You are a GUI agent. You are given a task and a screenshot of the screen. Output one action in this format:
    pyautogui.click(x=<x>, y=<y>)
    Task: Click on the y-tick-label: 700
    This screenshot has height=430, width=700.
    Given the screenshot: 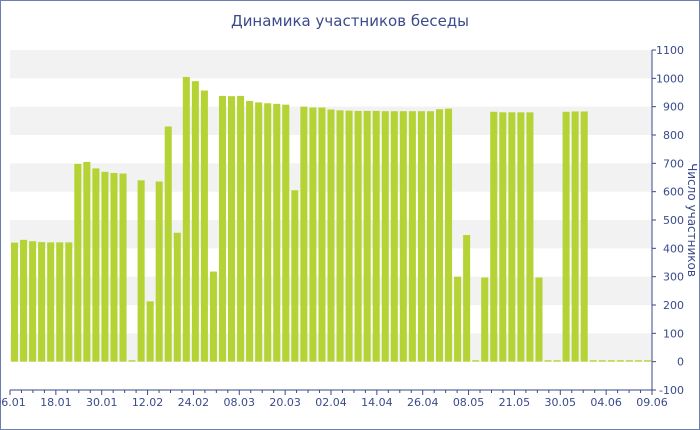 What is the action you would take?
    pyautogui.click(x=673, y=163)
    